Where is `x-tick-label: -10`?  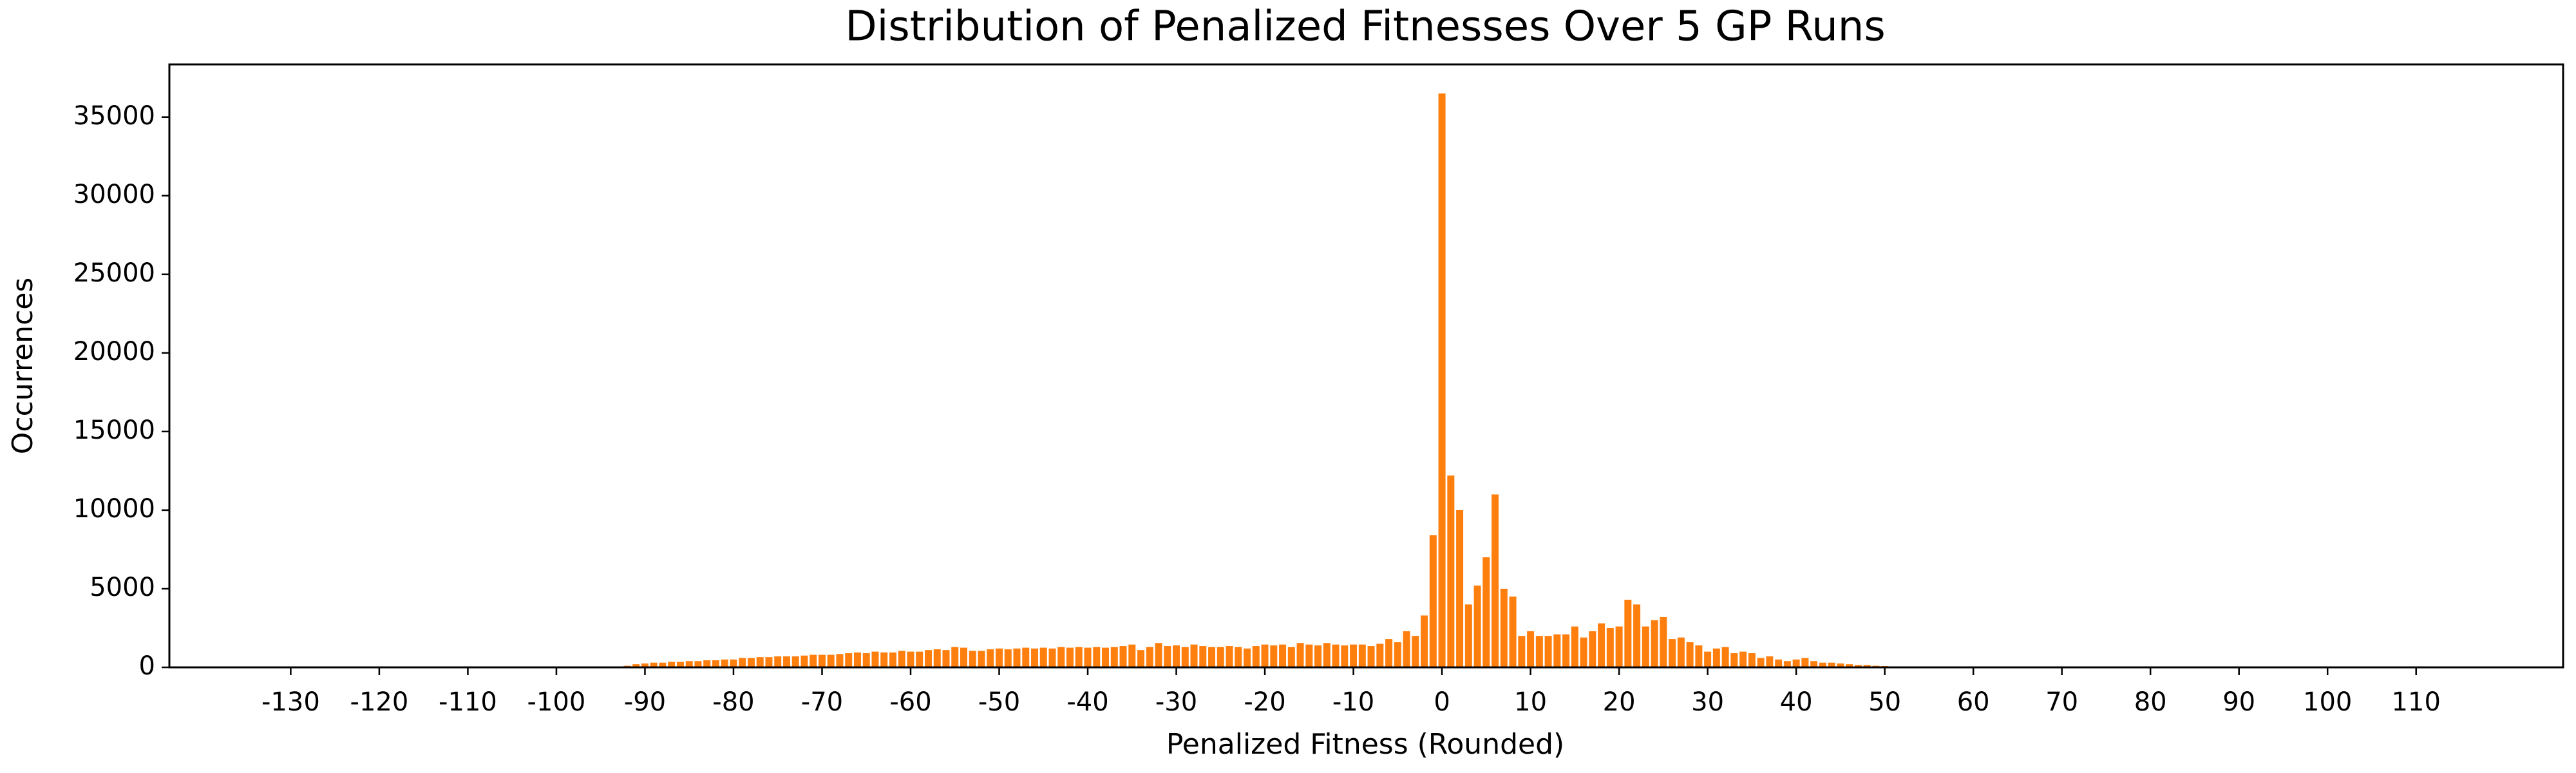
x-tick-label: -10 is located at coordinates (1353, 702).